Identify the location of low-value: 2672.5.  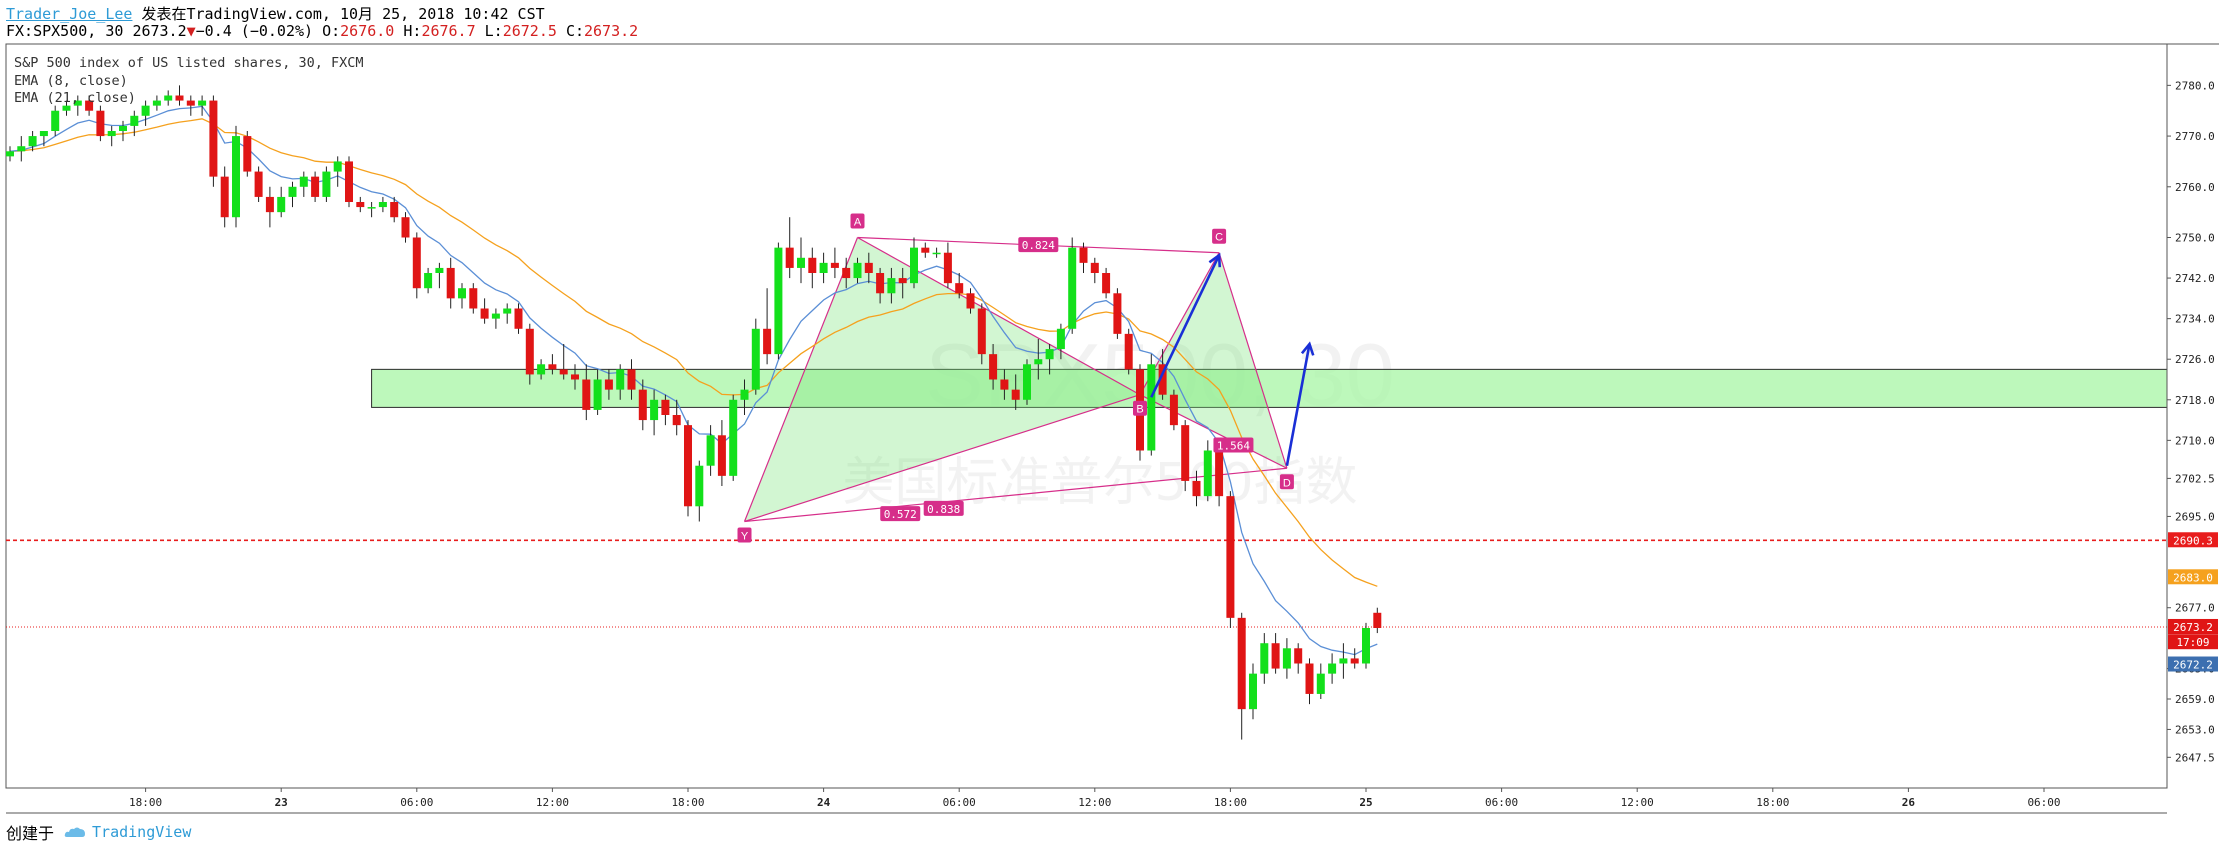
(529, 31).